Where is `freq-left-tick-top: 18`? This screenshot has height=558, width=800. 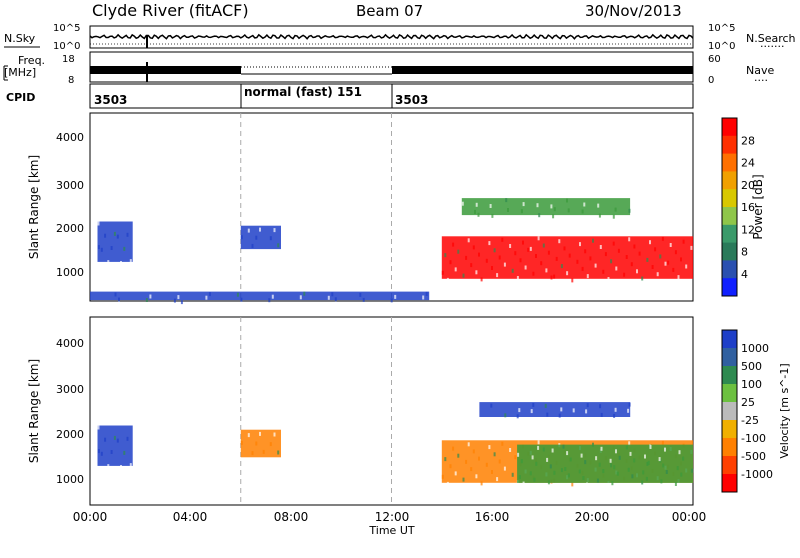 freq-left-tick-top: 18 is located at coordinates (68, 59).